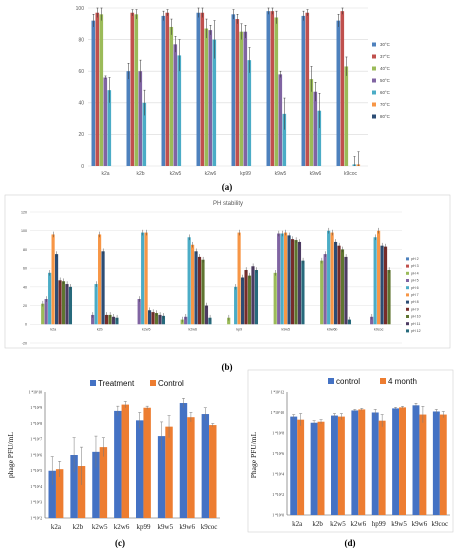 Image resolution: width=455 pixels, height=550 pixels. I want to click on y-tick-label: 1 *10^9, so click(36, 408).